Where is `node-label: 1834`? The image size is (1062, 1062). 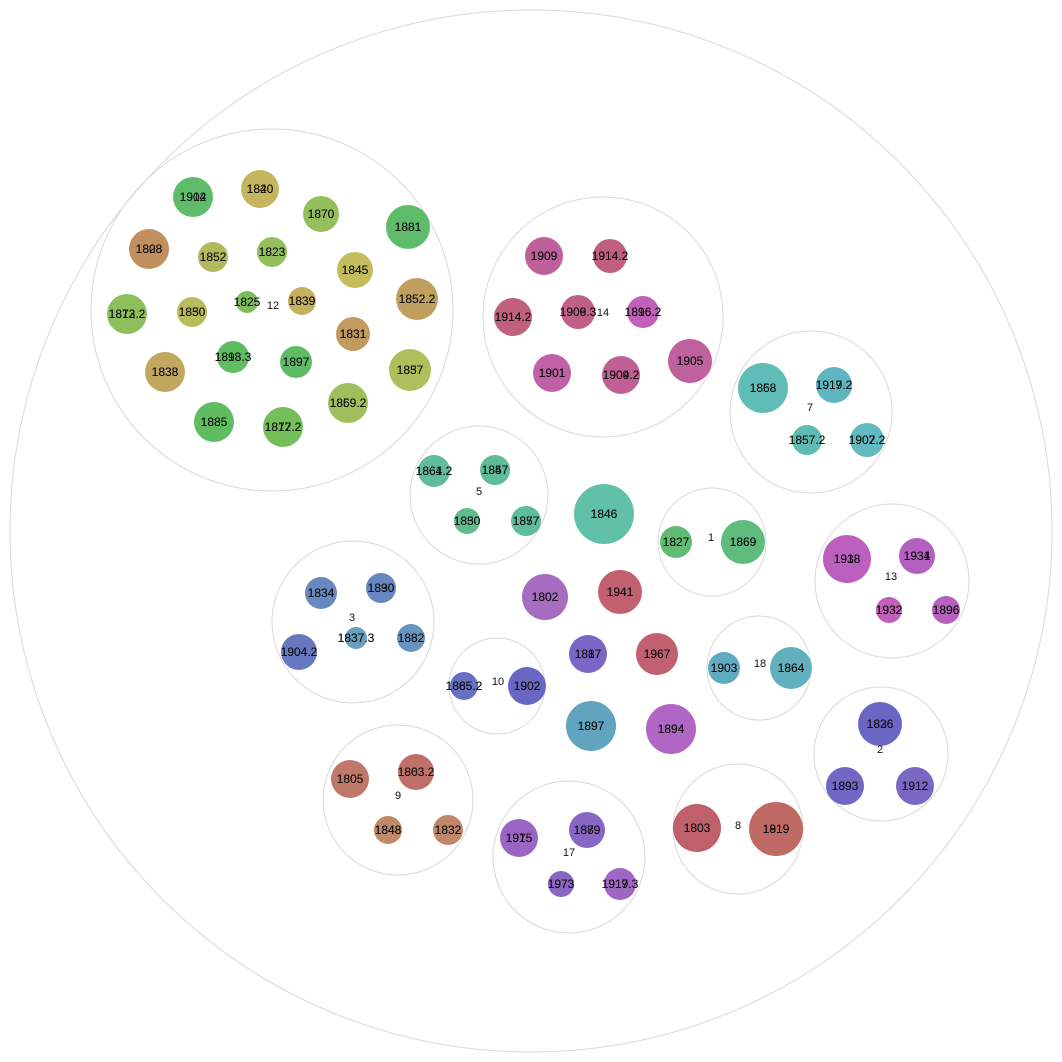 node-label: 1834 is located at coordinates (321, 593).